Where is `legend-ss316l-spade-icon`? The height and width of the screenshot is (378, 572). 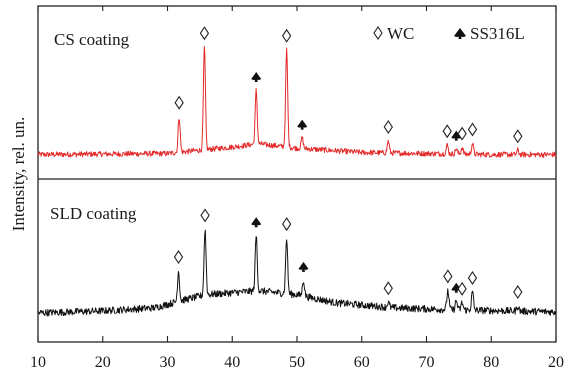
legend-ss316l-spade-icon is located at coordinates (460, 33).